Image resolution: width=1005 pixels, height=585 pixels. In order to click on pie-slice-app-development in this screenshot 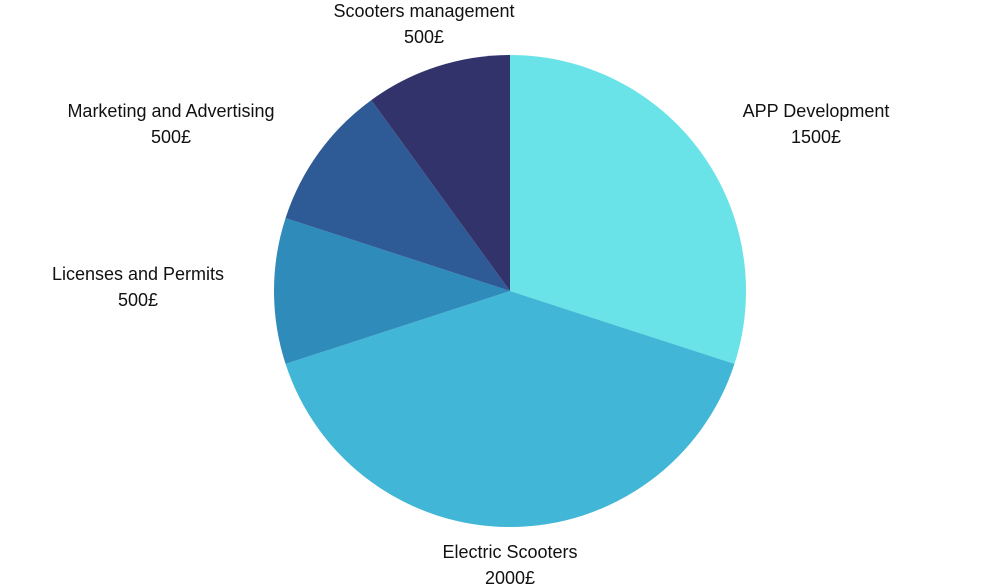, I will do `click(628, 209)`.